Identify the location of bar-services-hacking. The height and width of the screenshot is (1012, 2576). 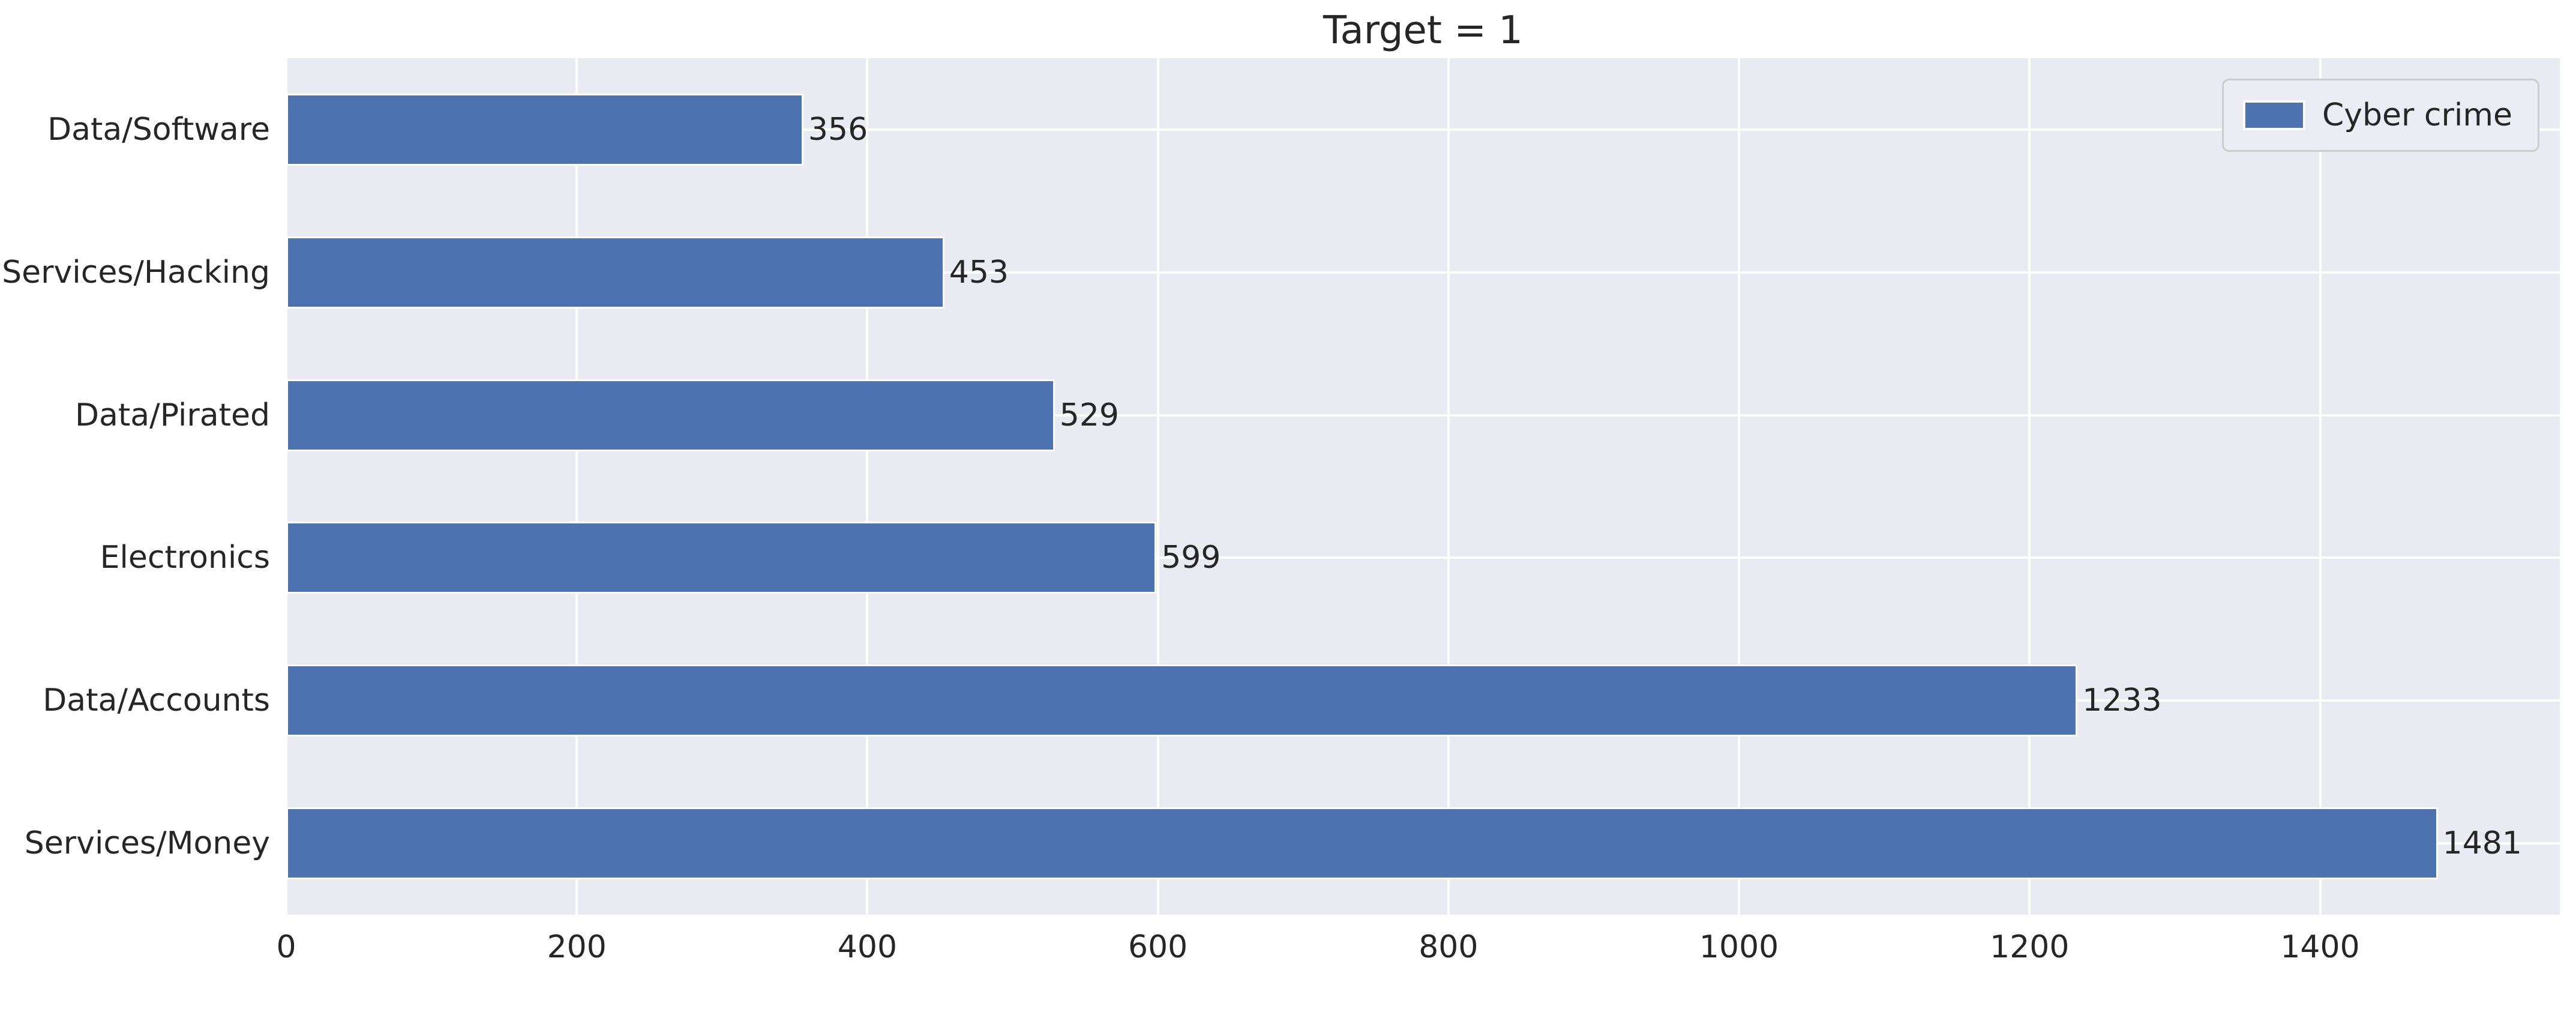
(615, 272).